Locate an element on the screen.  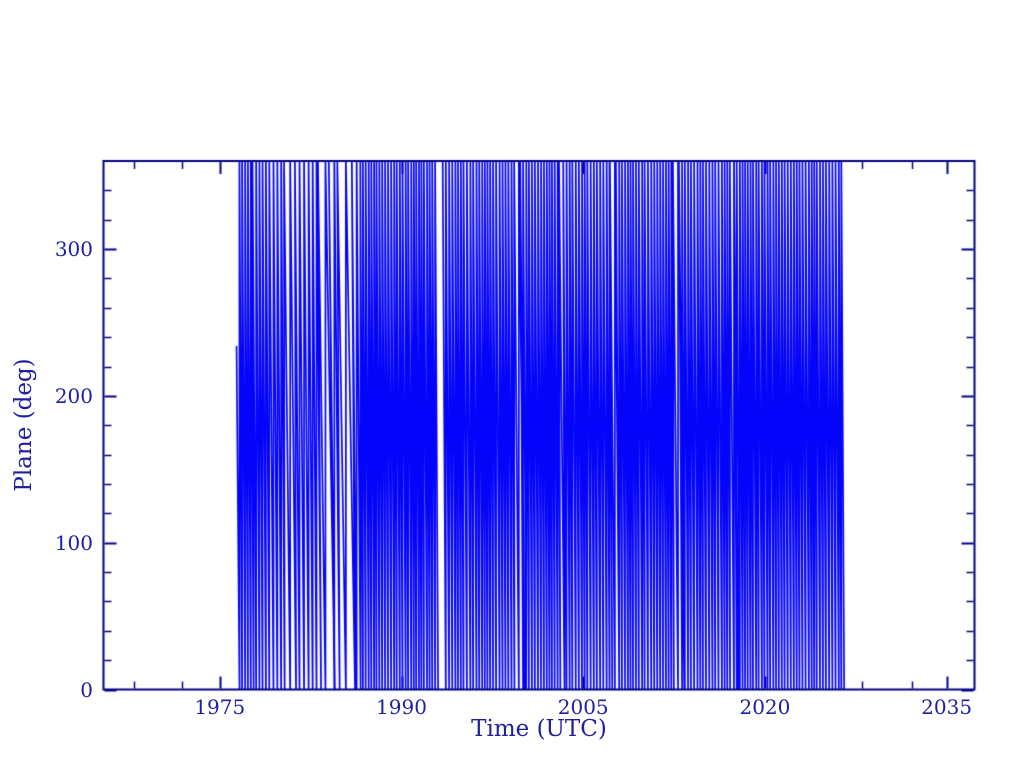
y-tick-label: 0 is located at coordinates (86, 689).